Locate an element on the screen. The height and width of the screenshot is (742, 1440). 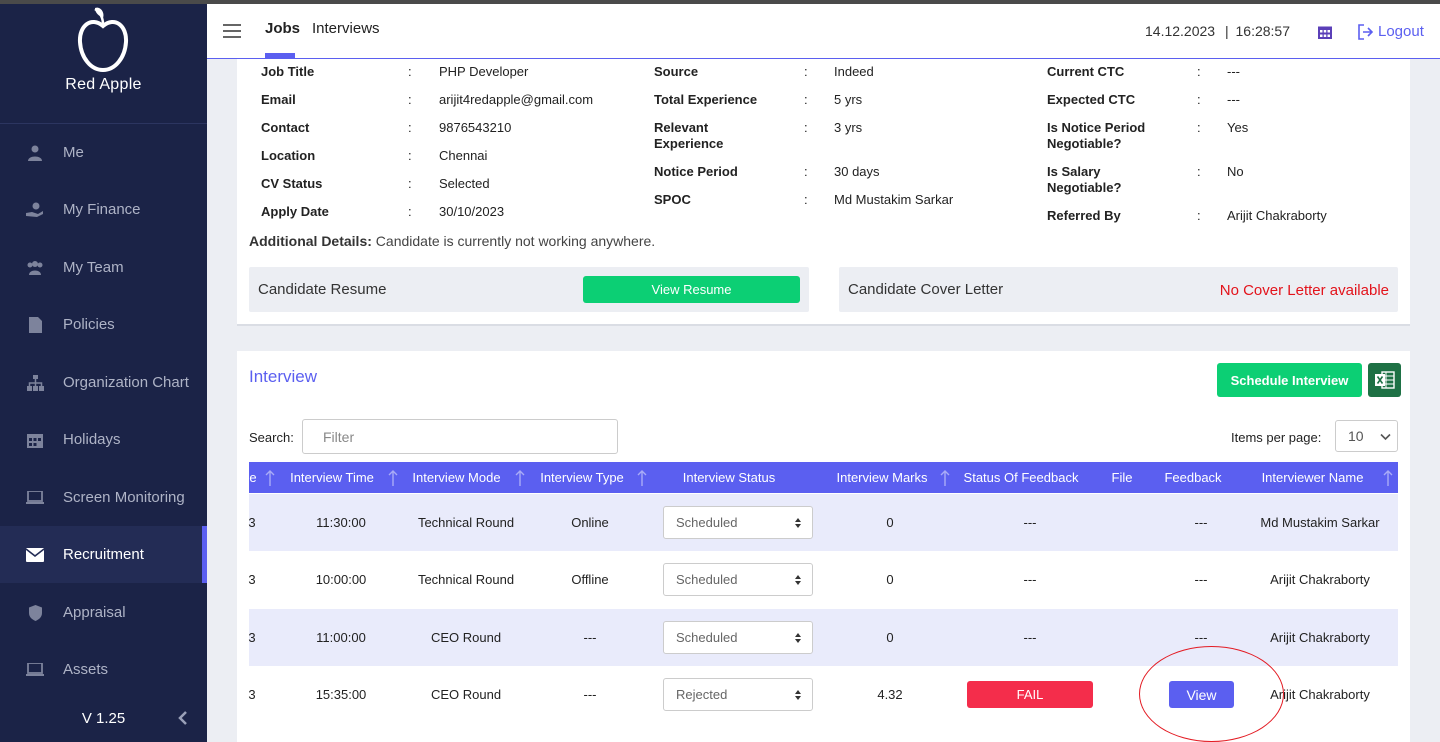
column-header-date: e is located at coordinates (253, 477).